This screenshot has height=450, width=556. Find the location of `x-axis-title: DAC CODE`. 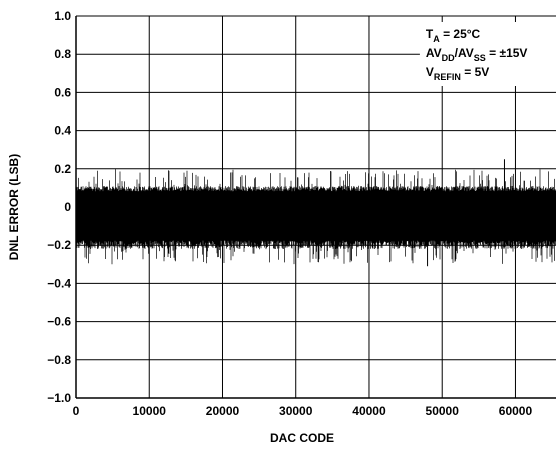

x-axis-title: DAC CODE is located at coordinates (302, 438).